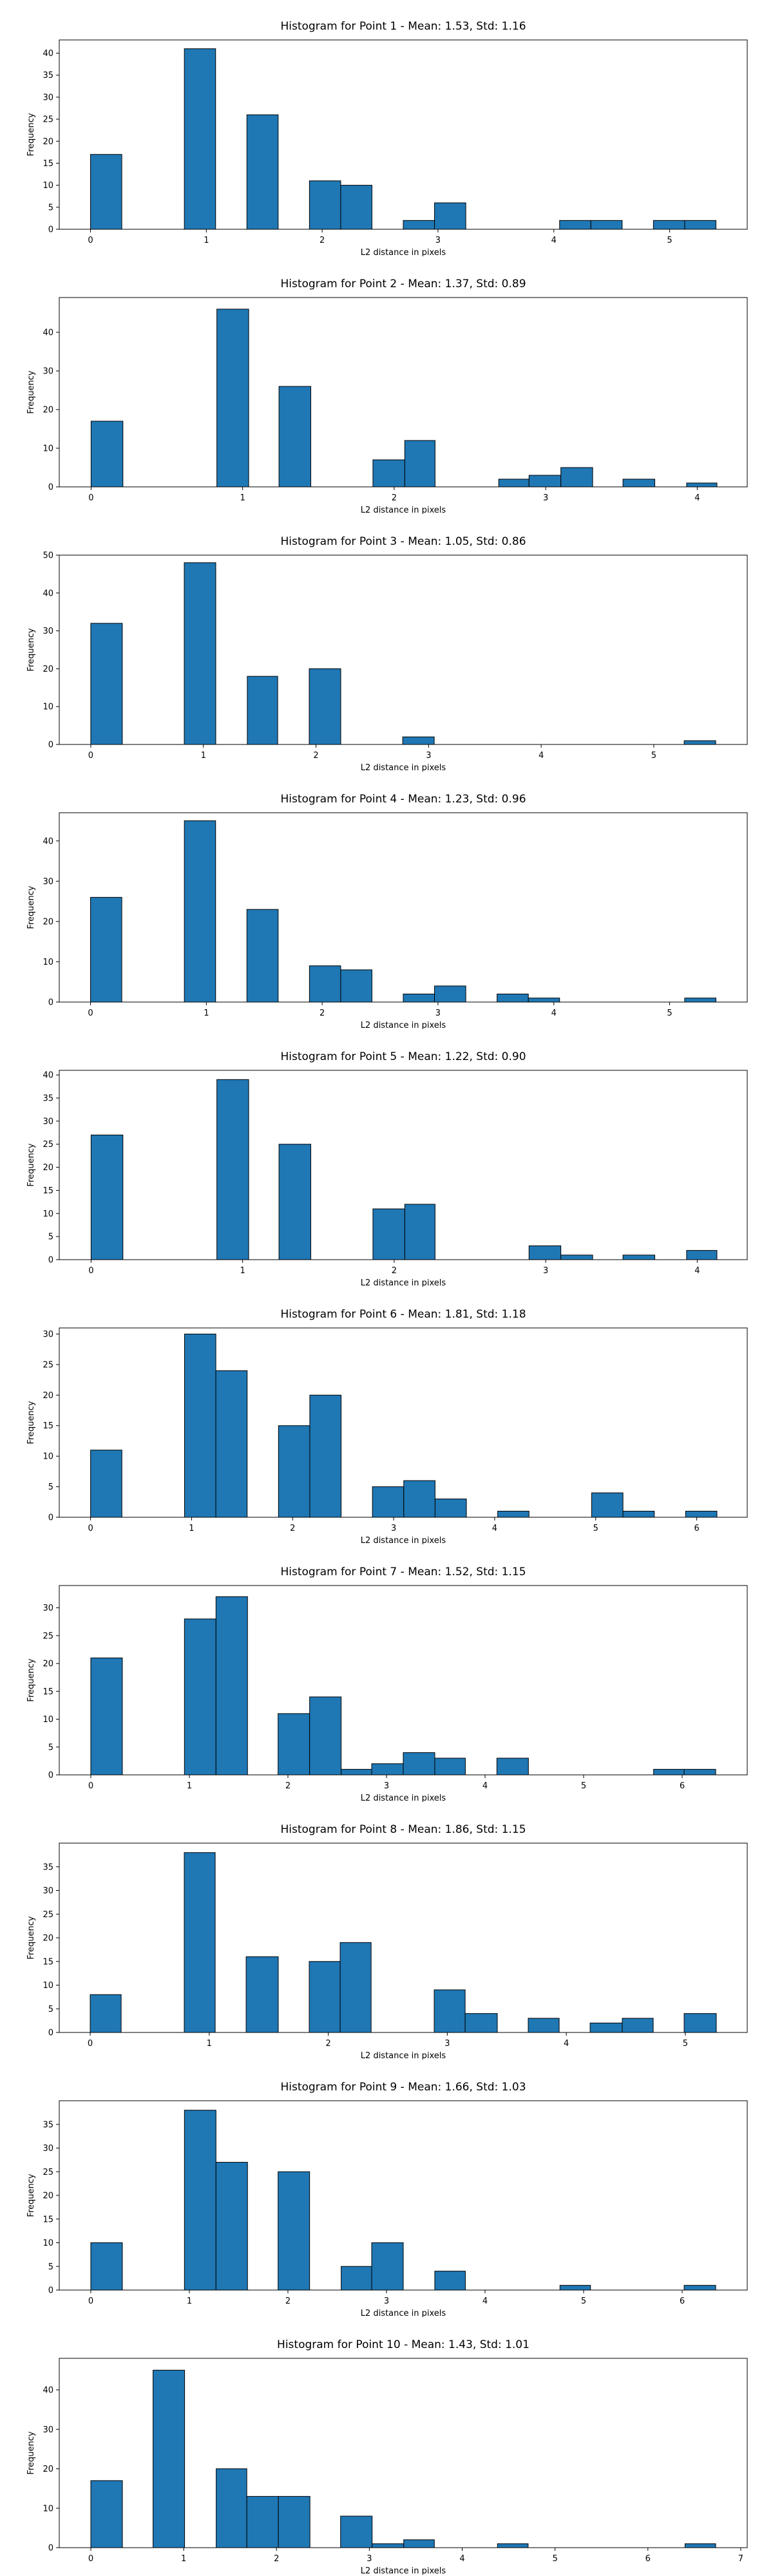  I want to click on x-tick-label: 6, so click(648, 2559).